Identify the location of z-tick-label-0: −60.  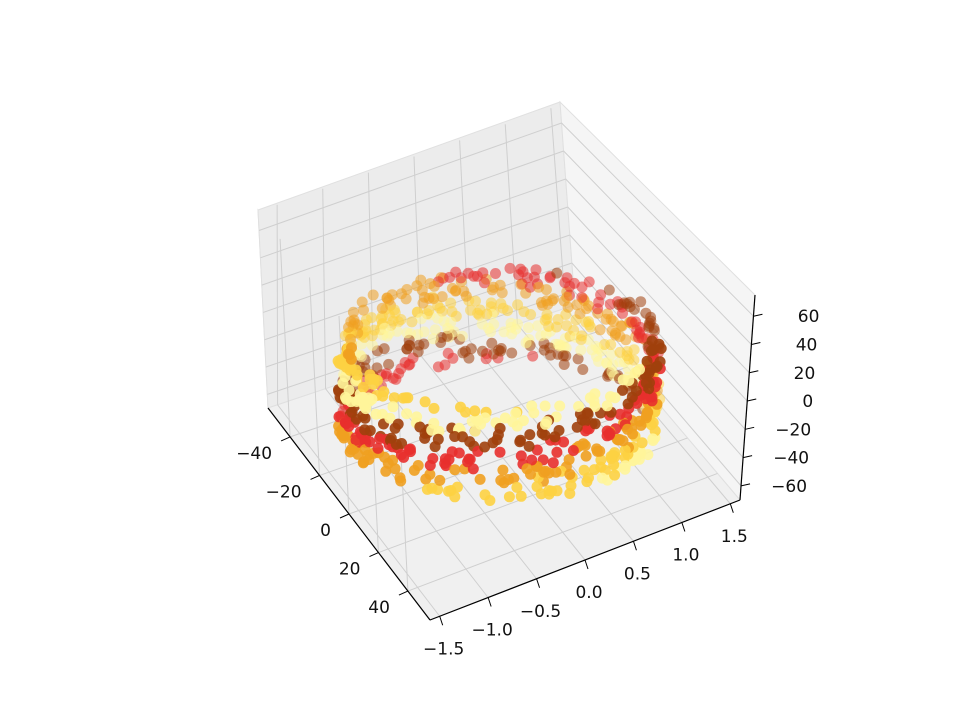
(789, 487).